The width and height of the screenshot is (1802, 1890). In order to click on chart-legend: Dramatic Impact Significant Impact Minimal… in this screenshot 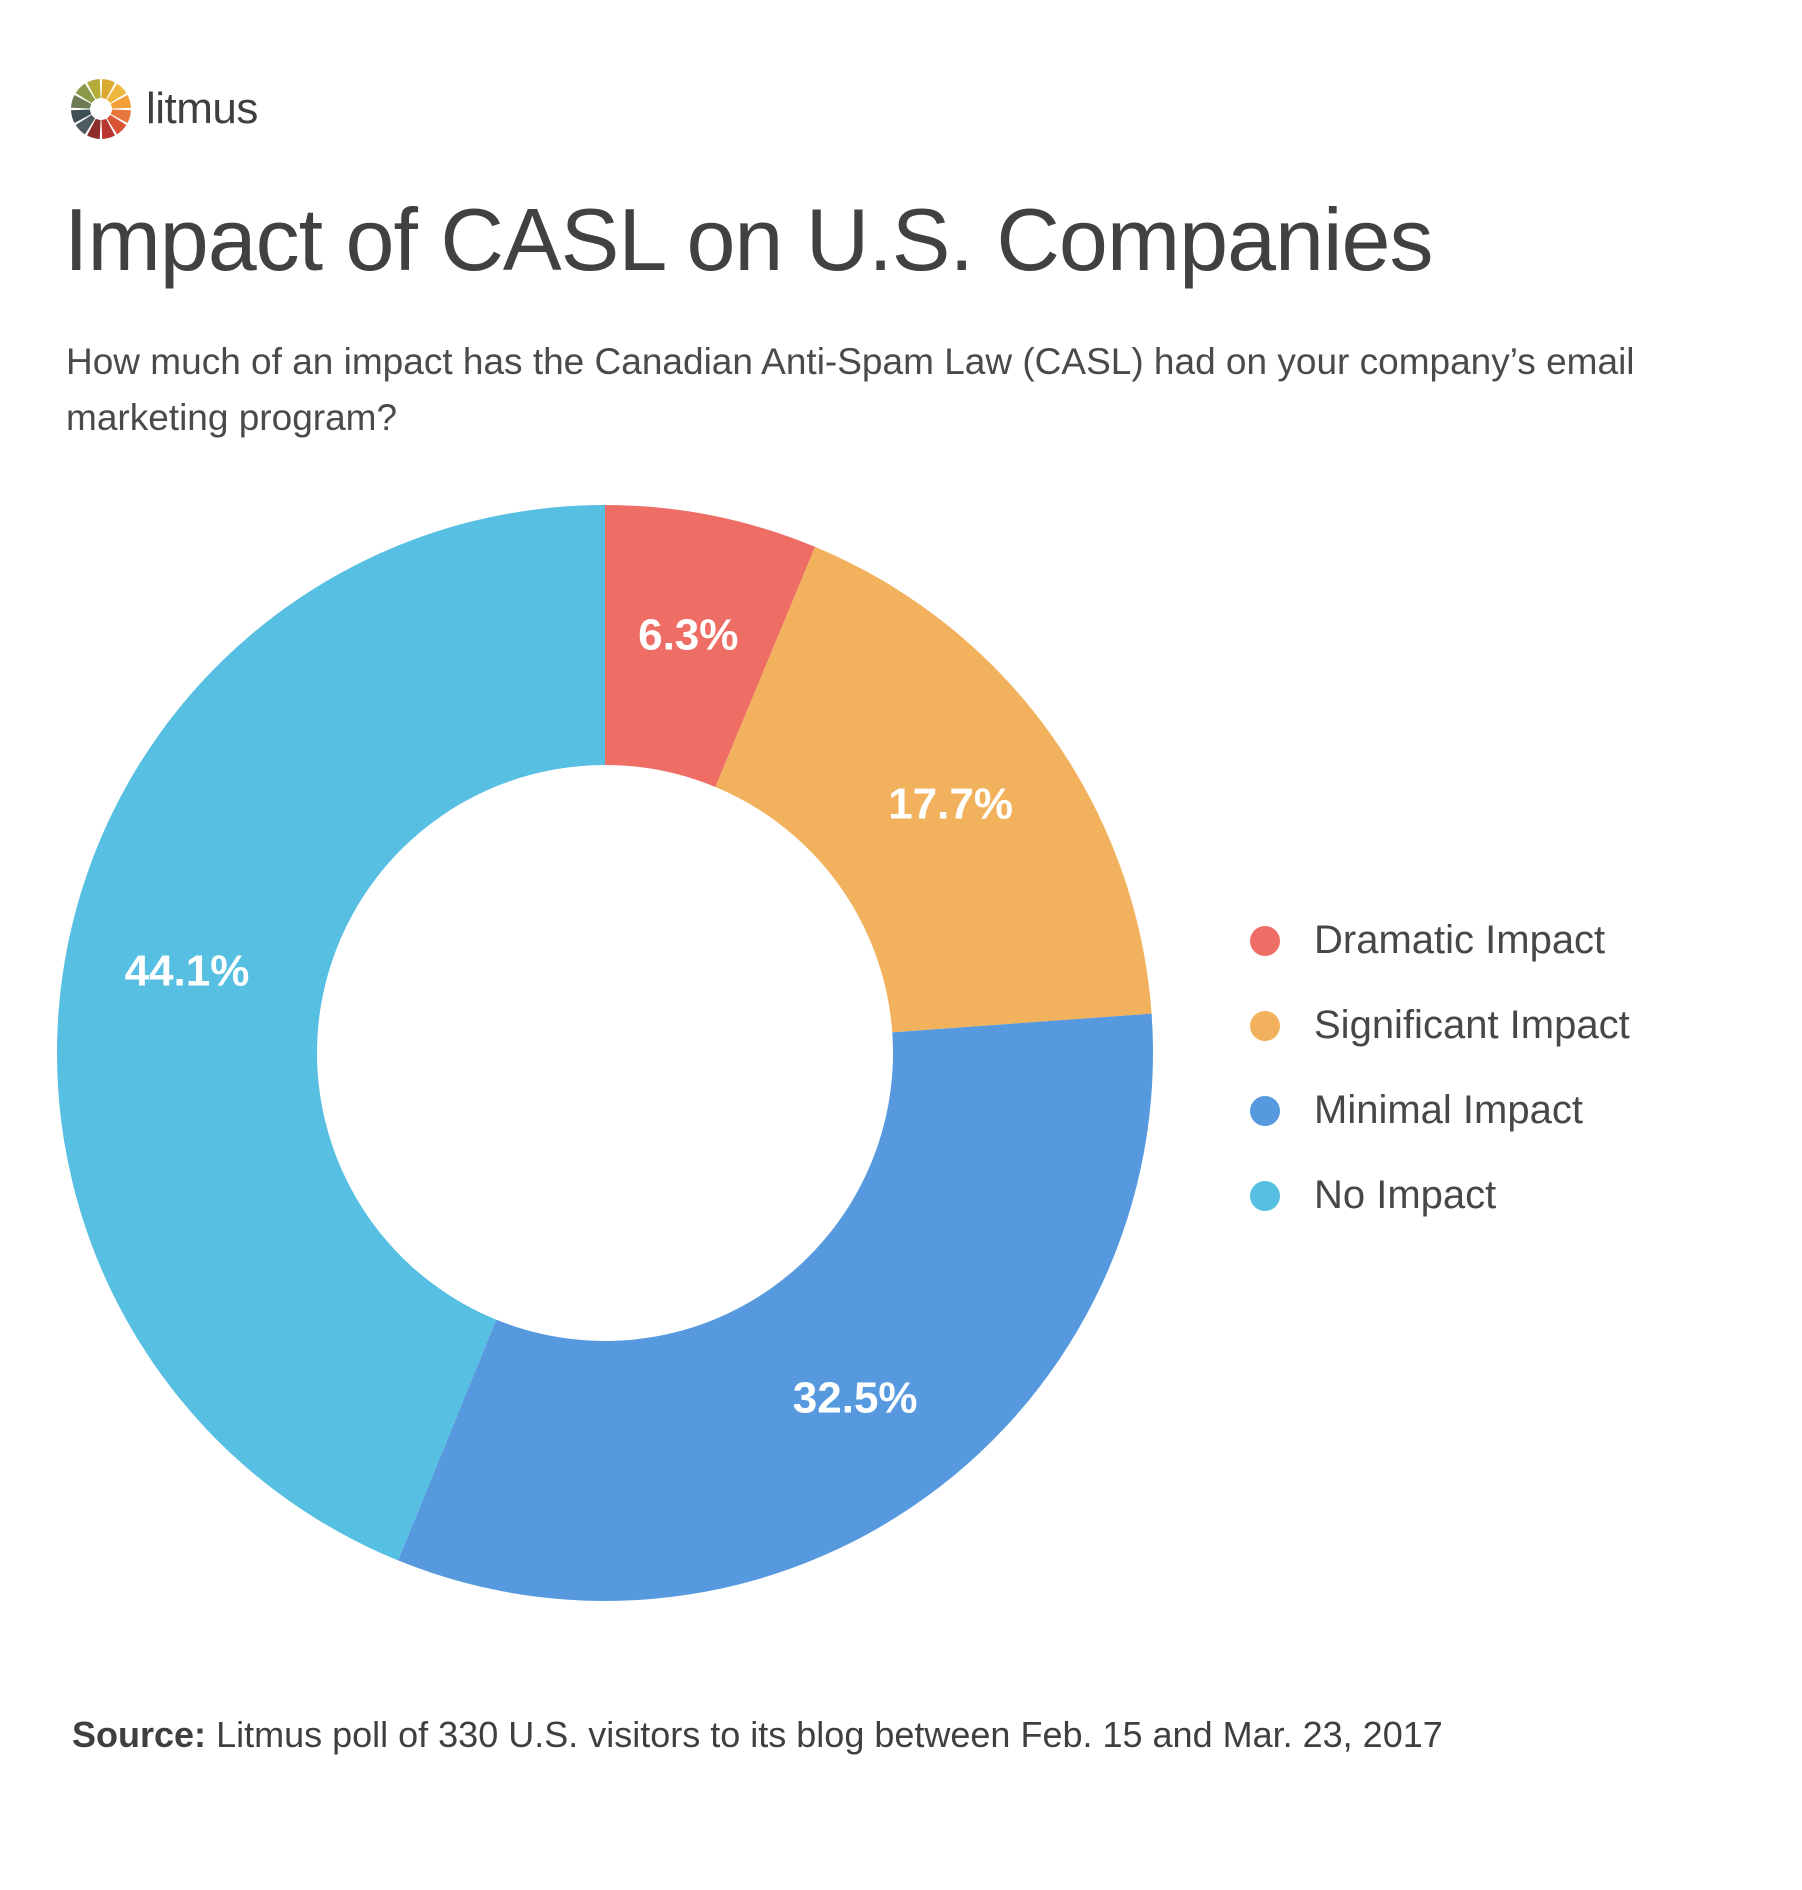, I will do `click(1440, 1068)`.